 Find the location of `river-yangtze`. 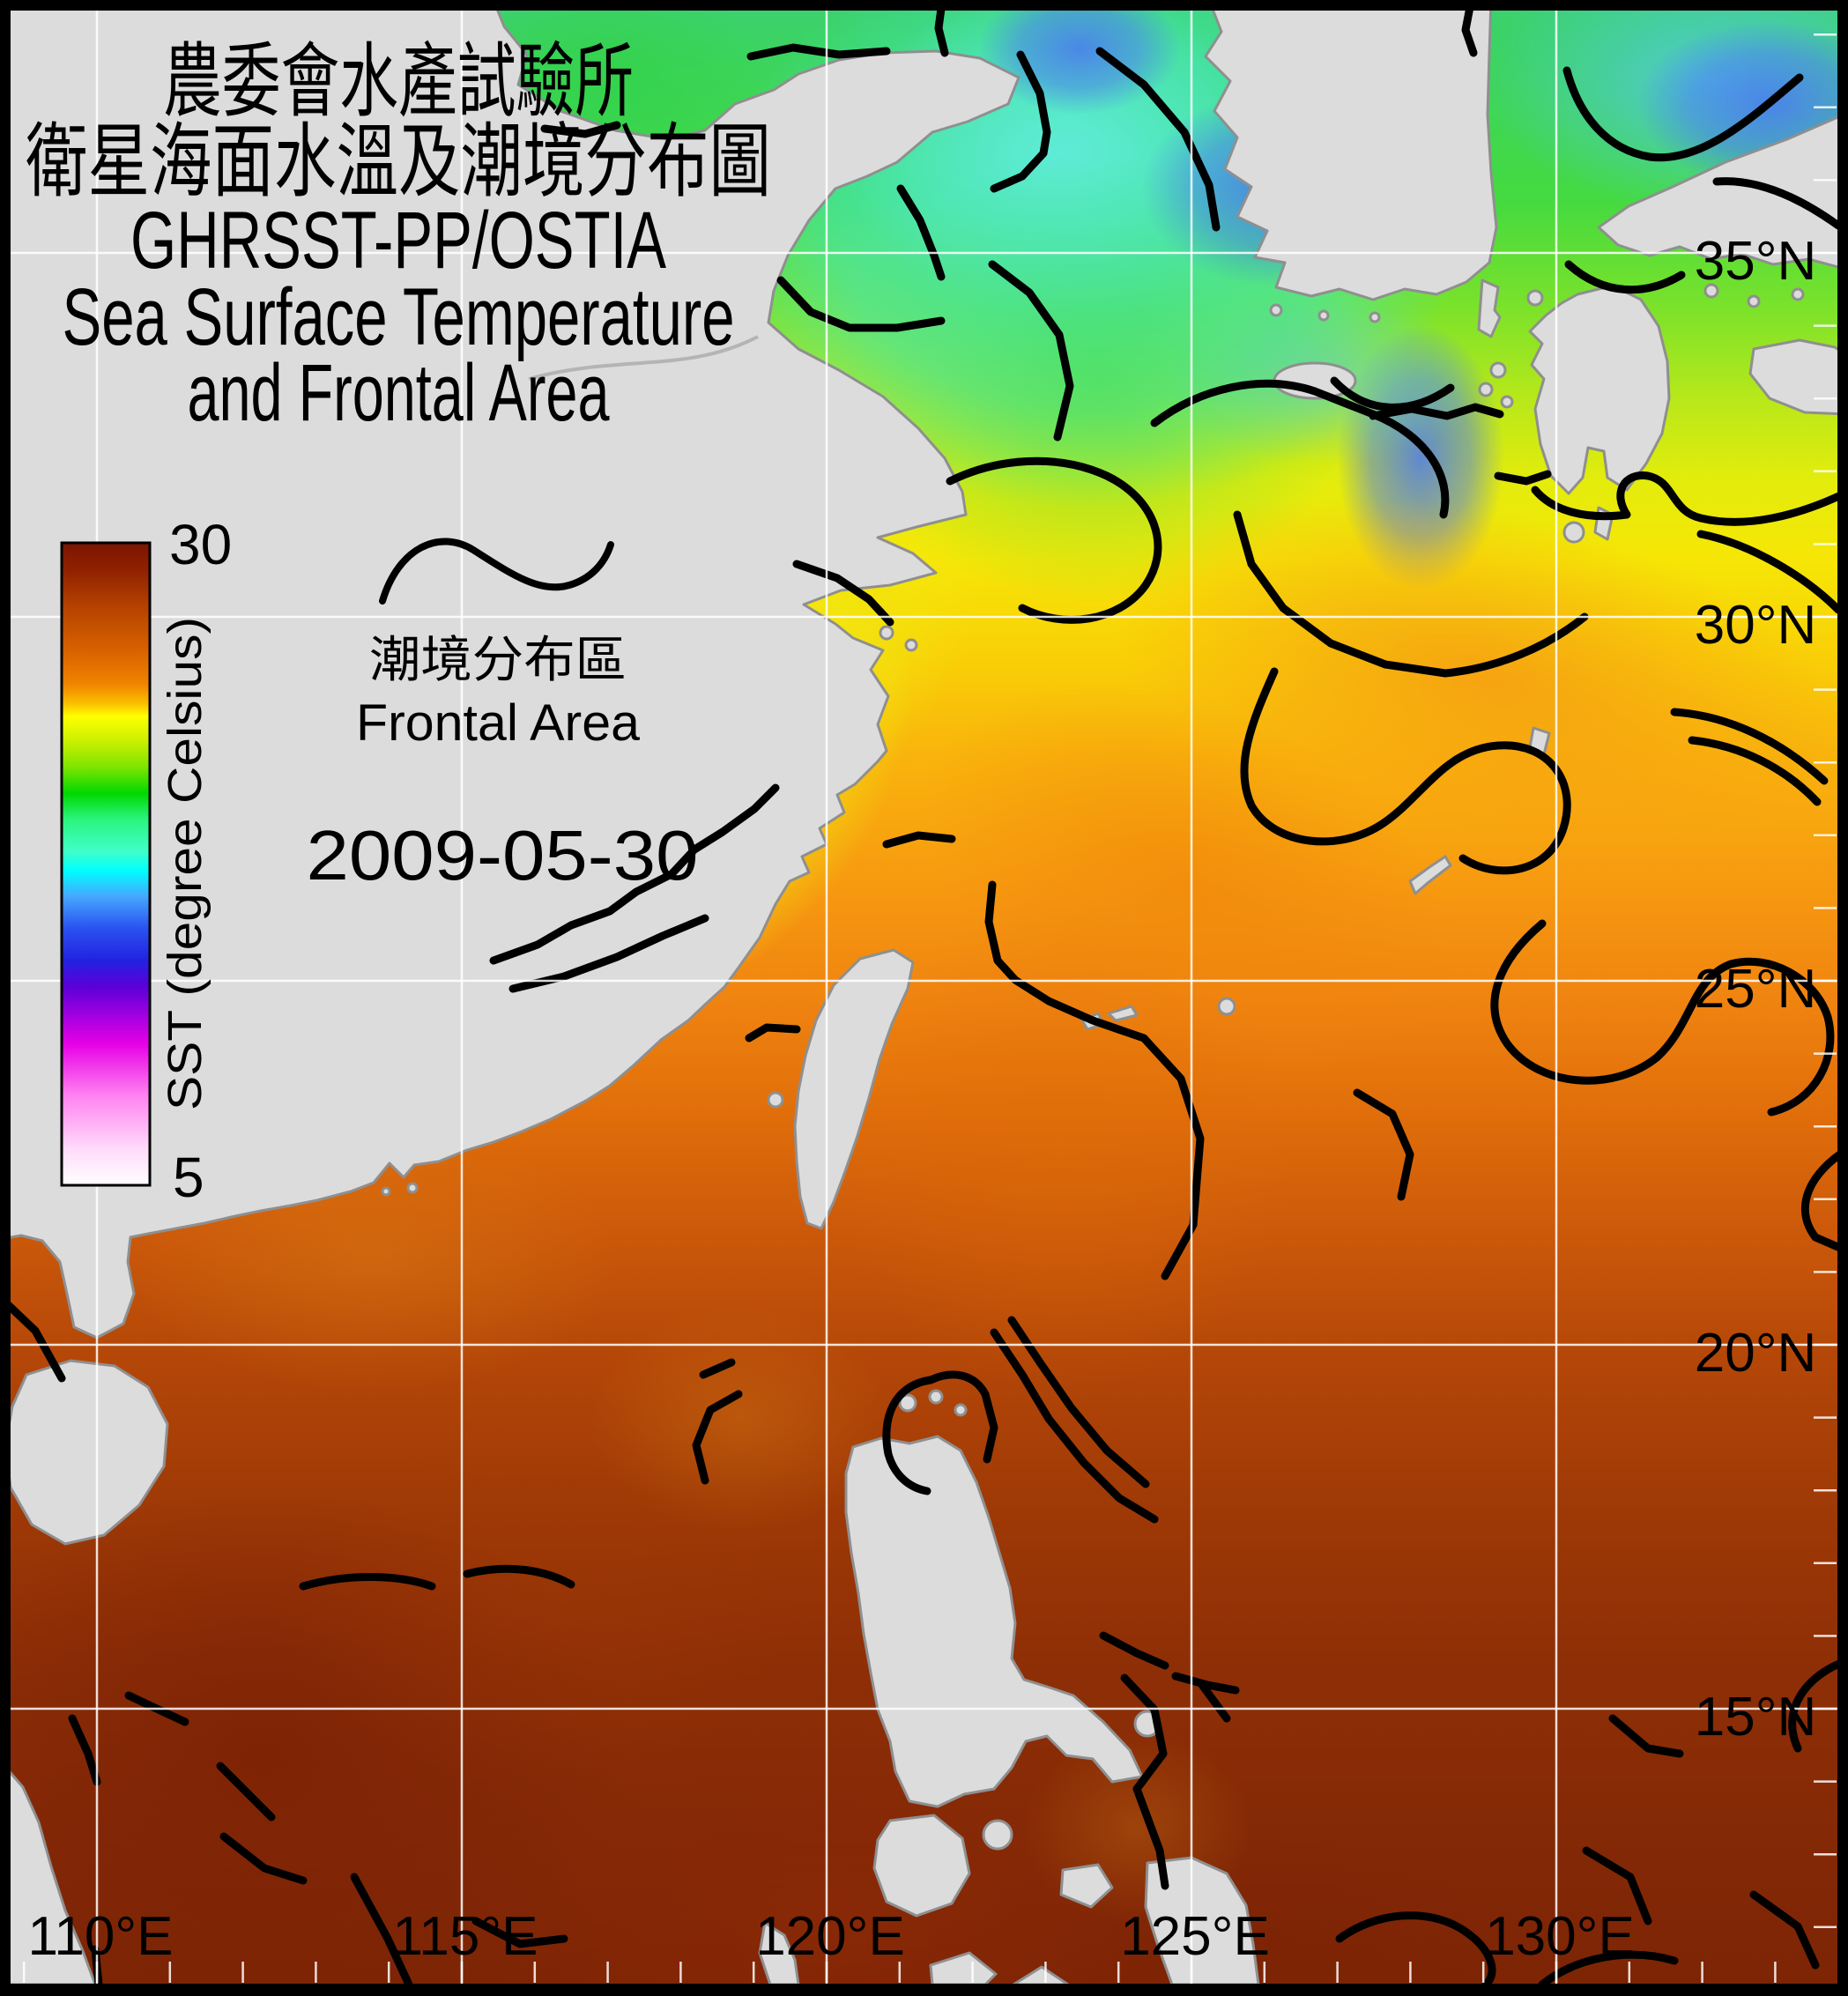

river-yangtze is located at coordinates (643, 358).